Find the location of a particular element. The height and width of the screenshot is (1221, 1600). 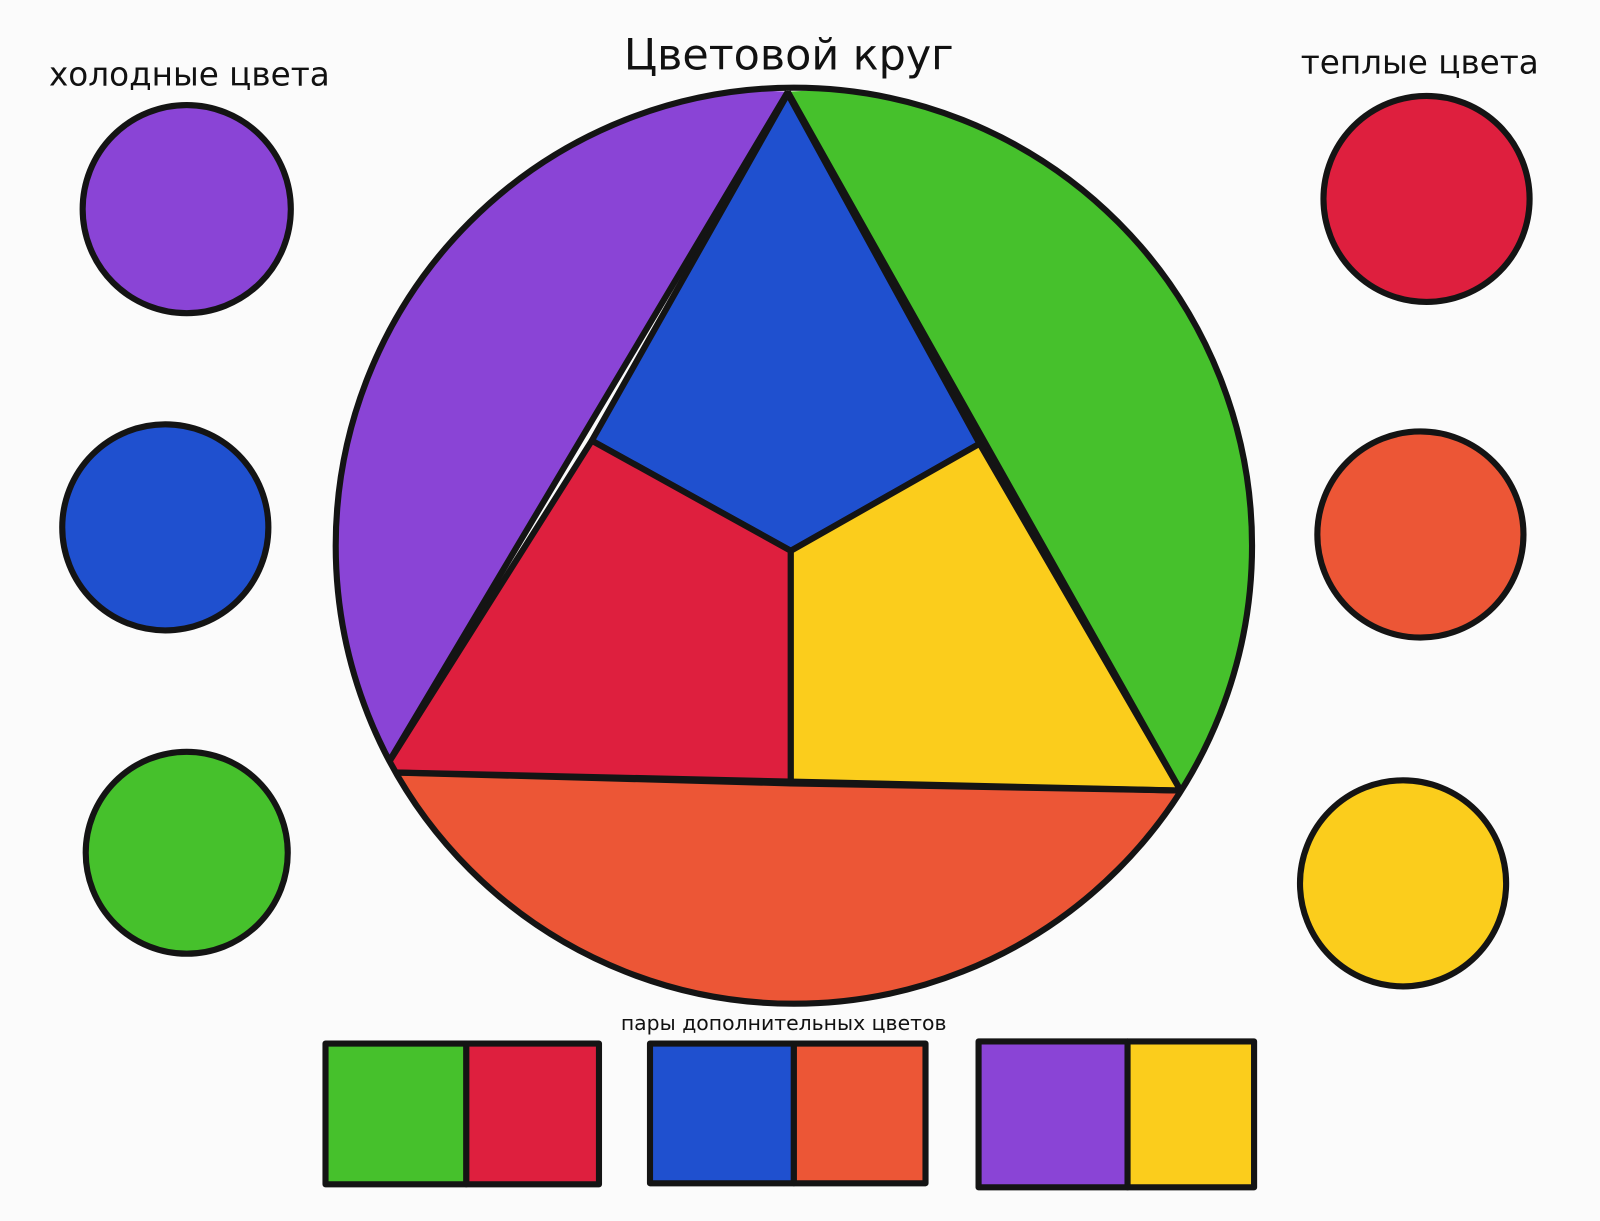

cold-color-circle-purple is located at coordinates (186, 209).